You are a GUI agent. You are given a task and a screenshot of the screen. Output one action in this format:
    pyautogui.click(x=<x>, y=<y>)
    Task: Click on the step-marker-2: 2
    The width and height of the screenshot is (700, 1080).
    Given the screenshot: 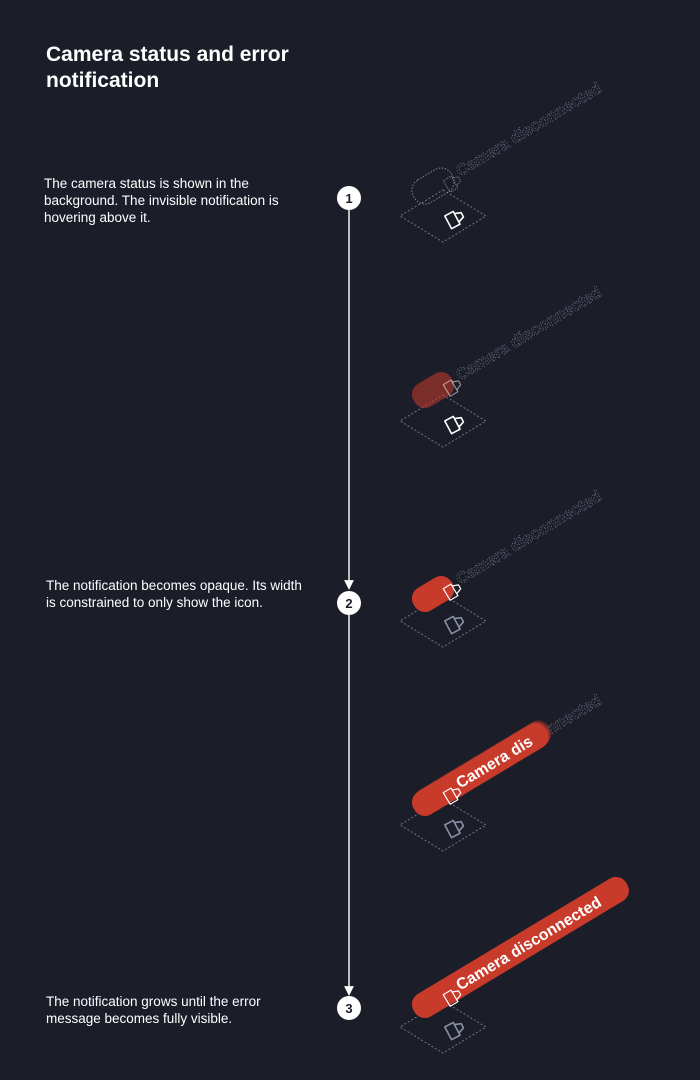 What is the action you would take?
    pyautogui.click(x=349, y=603)
    